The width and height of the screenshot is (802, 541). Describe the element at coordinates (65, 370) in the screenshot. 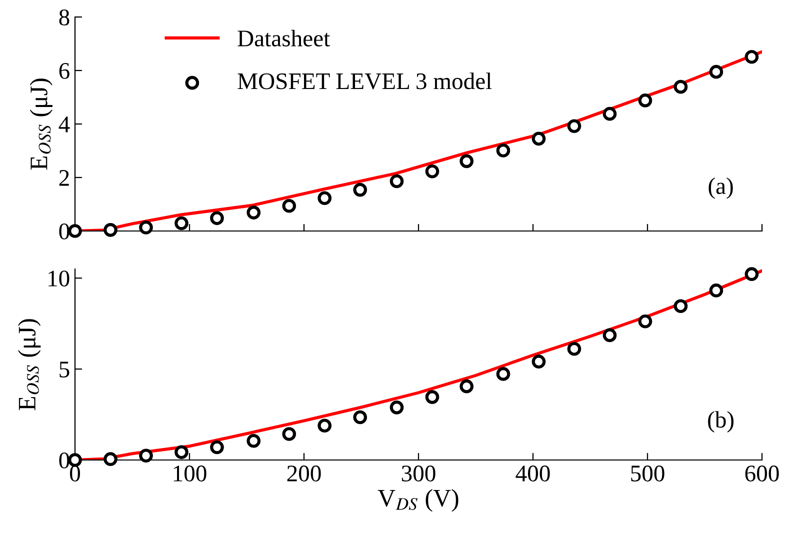

I see `y-tick-label: 5` at that location.